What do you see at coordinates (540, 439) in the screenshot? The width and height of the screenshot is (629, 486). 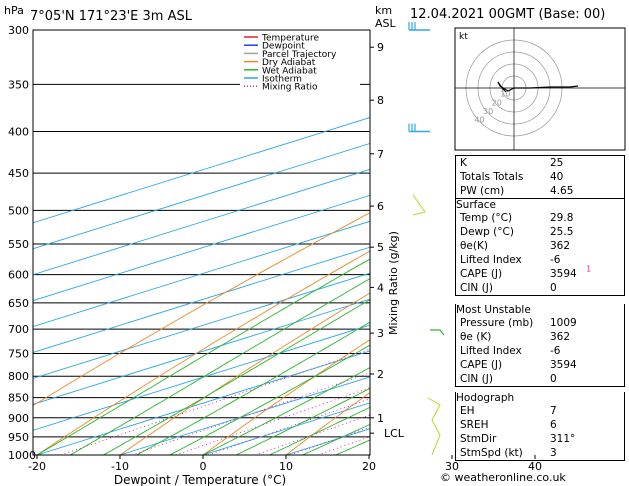 I see `table-row: StmDir 311°` at bounding box center [540, 439].